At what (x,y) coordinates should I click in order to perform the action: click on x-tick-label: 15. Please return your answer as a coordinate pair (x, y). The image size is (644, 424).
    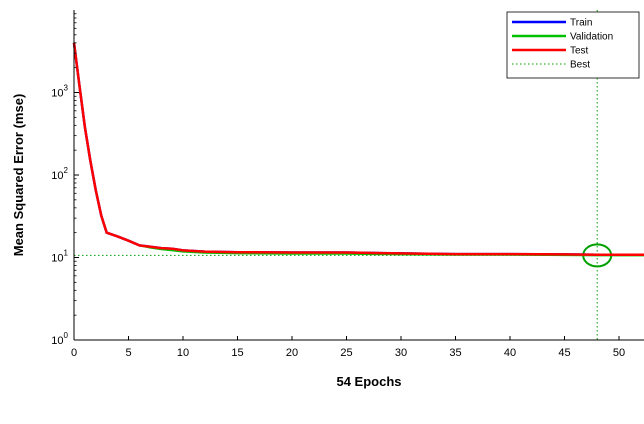
    Looking at the image, I should click on (237, 353).